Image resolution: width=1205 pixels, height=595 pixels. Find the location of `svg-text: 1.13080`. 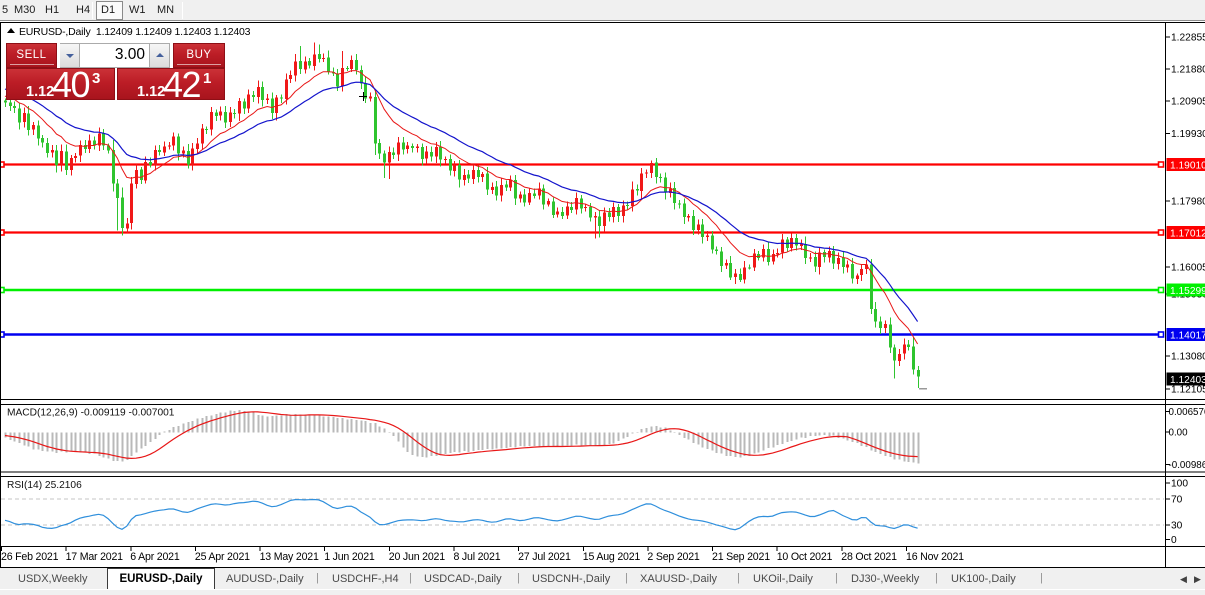

svg-text: 1.13080 is located at coordinates (1188, 357).